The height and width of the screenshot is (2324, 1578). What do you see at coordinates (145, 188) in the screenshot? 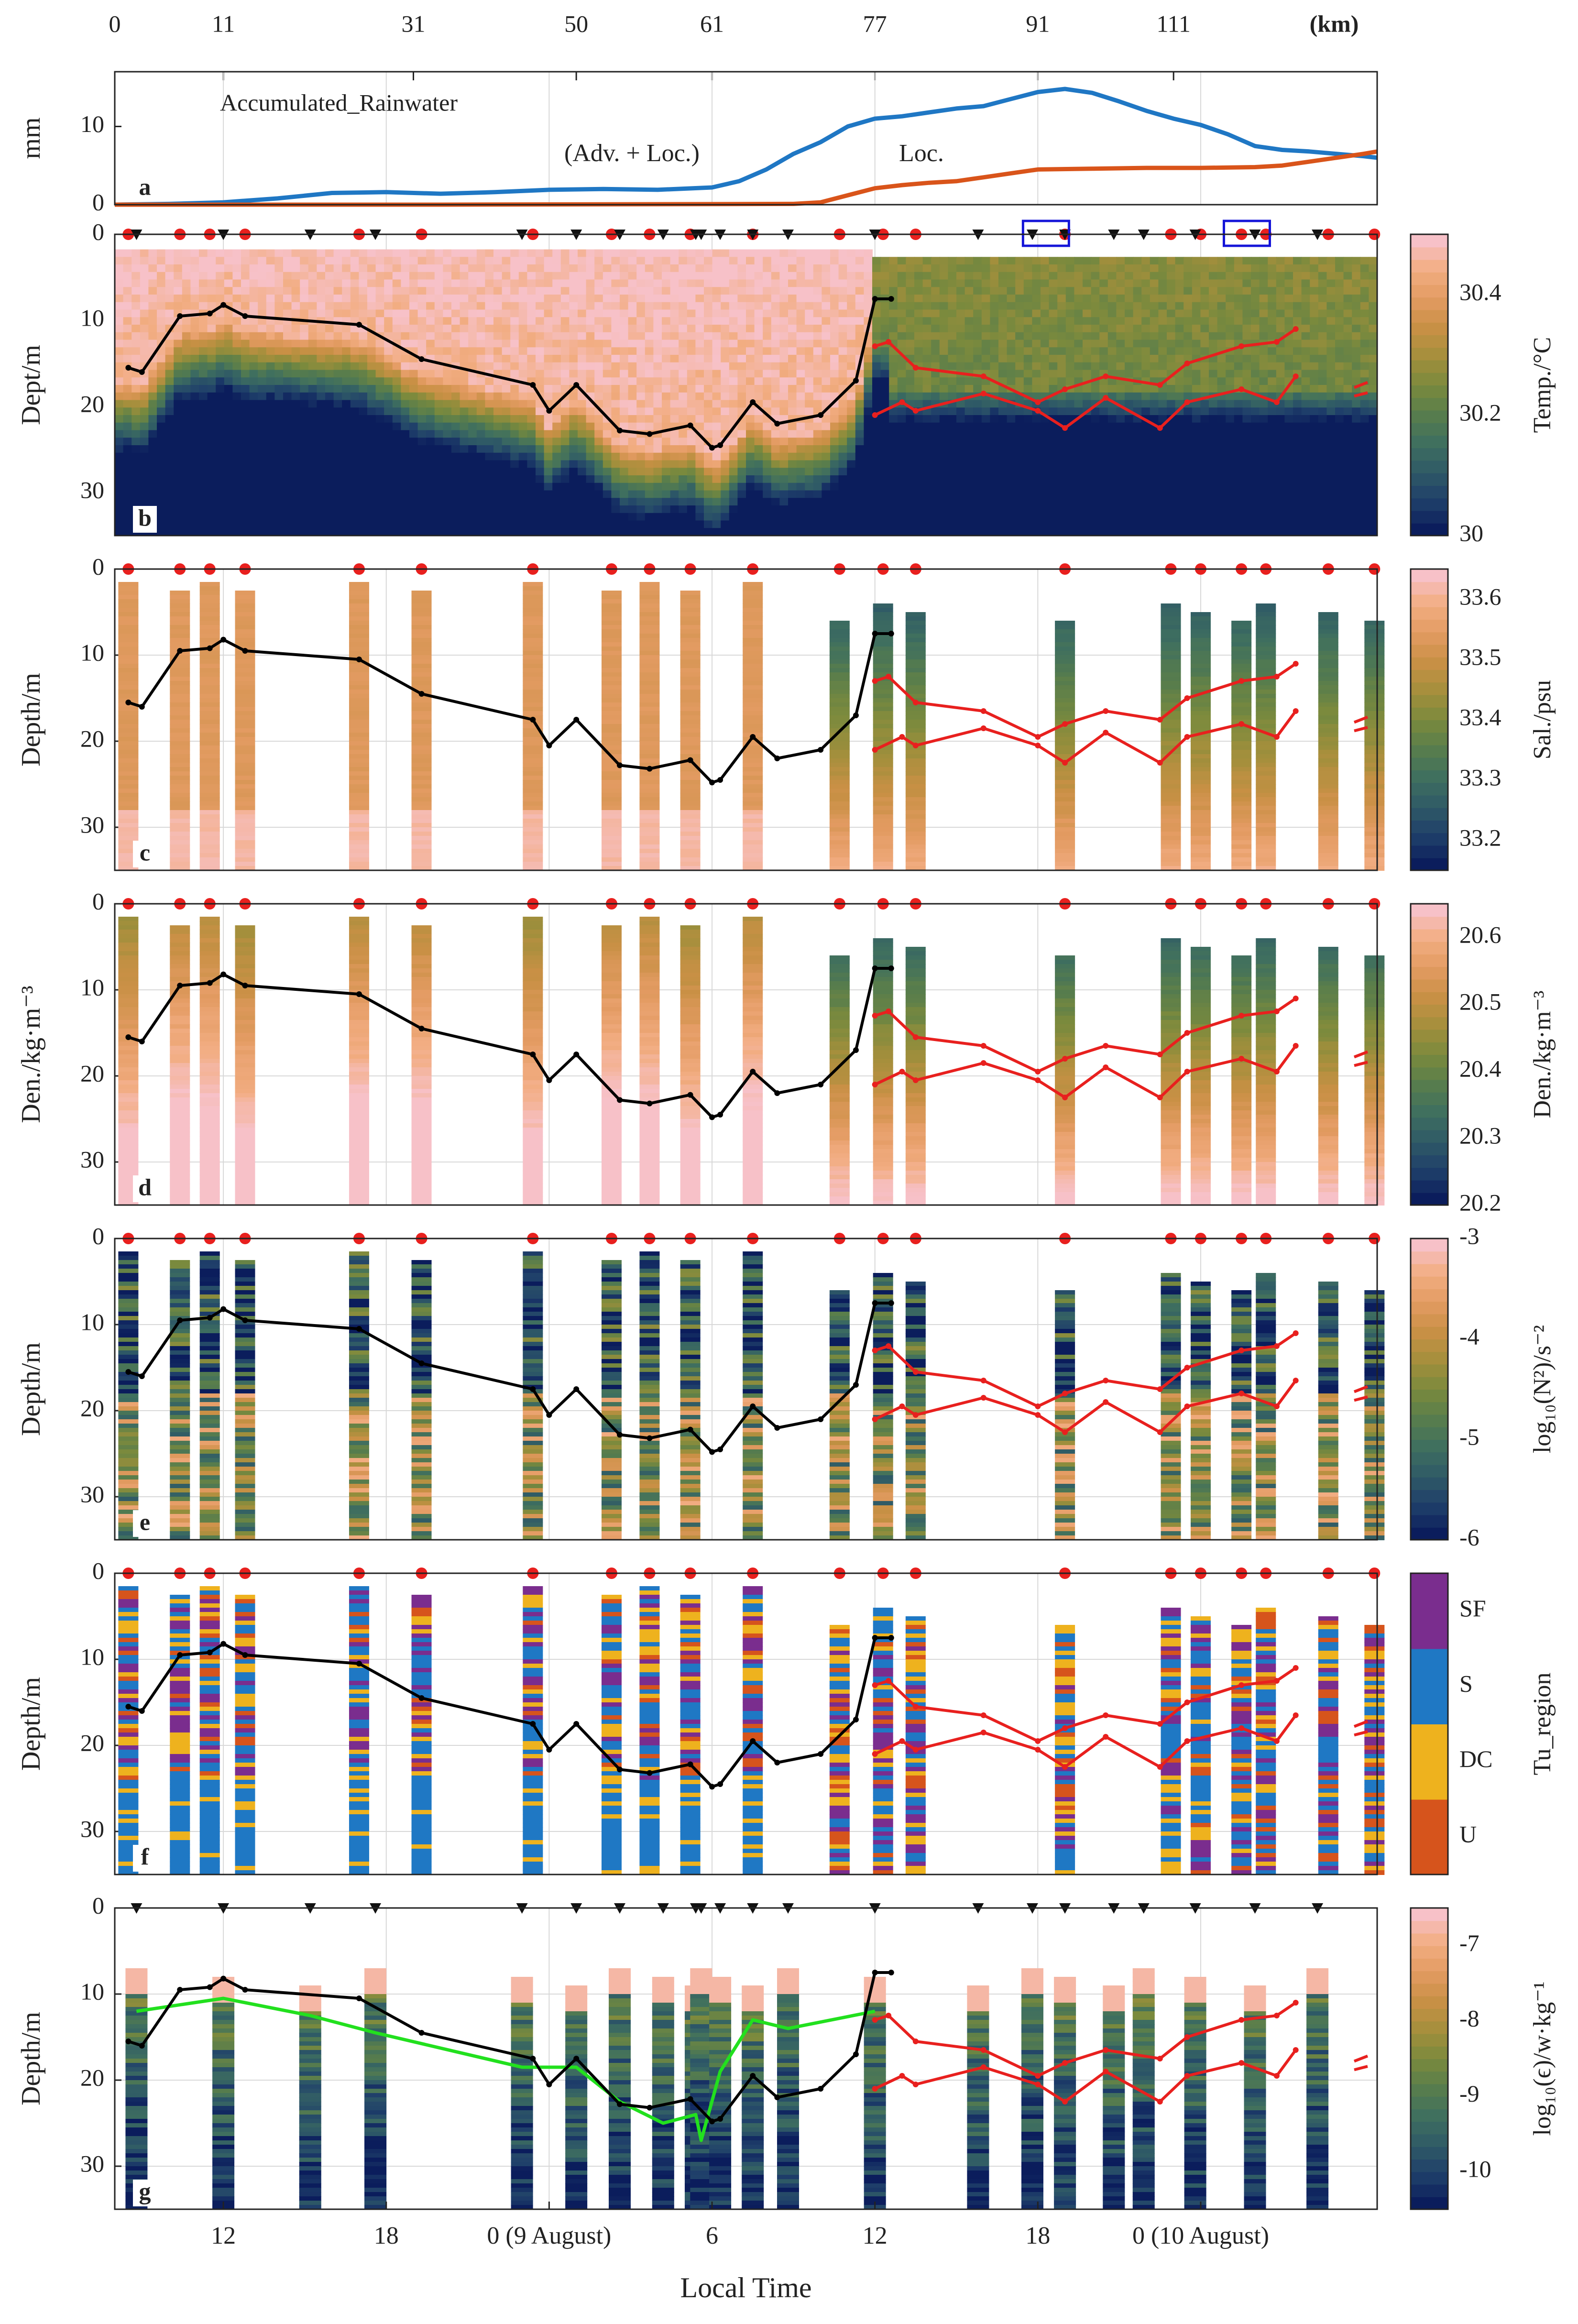
I see `panel-letter-bg` at bounding box center [145, 188].